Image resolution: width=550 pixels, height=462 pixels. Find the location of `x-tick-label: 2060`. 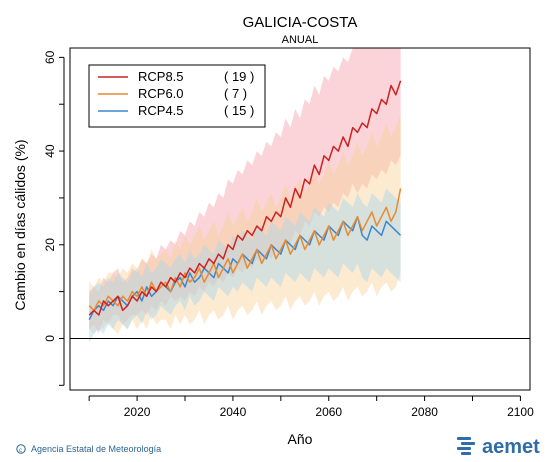

x-tick-label: 2060 is located at coordinates (328, 412).